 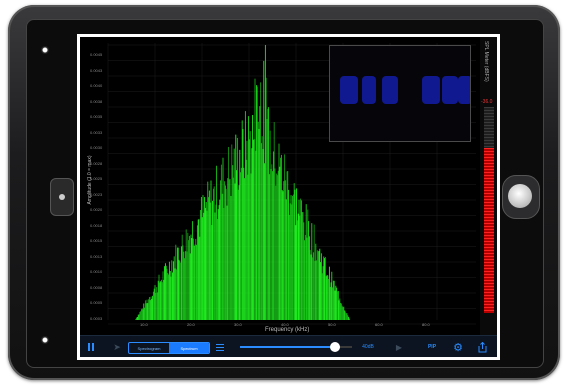 I want to click on list-icon, so click(x=220, y=347).